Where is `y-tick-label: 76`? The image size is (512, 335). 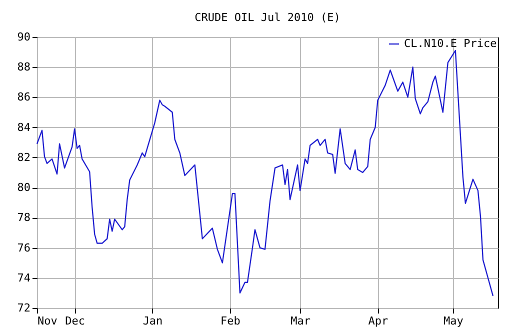 y-tick-label: 76 is located at coordinates (23, 247).